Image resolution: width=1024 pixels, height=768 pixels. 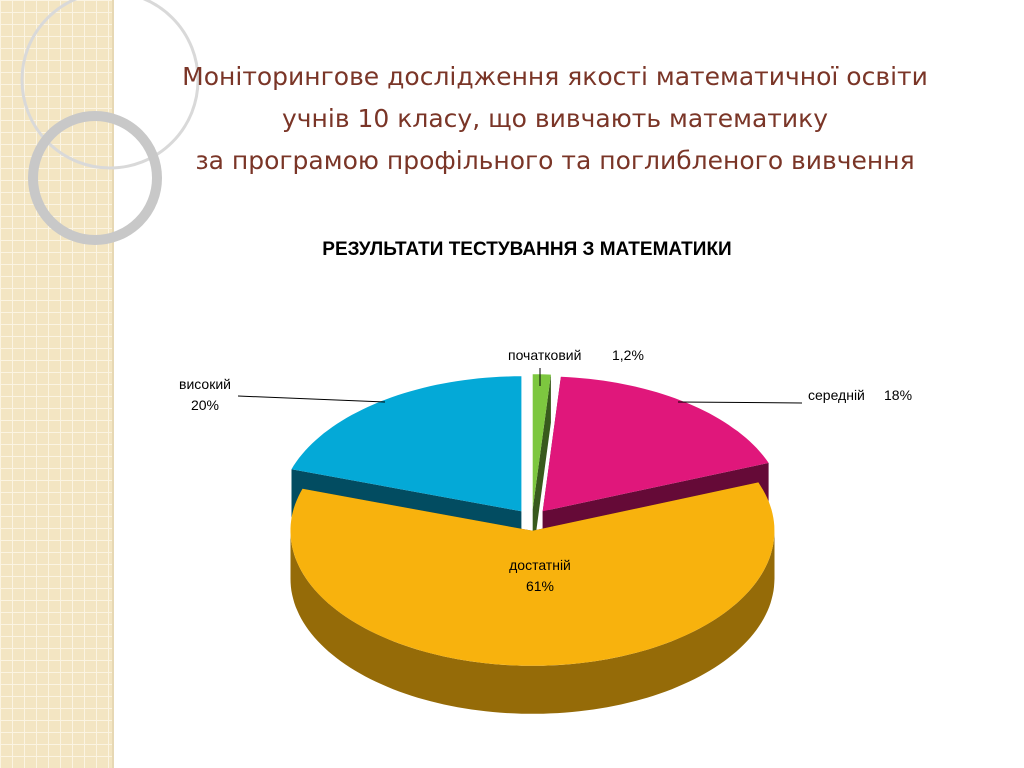 I want to click on title-line: учнів 10 класу, що вивчають математику, so click(x=555, y=118).